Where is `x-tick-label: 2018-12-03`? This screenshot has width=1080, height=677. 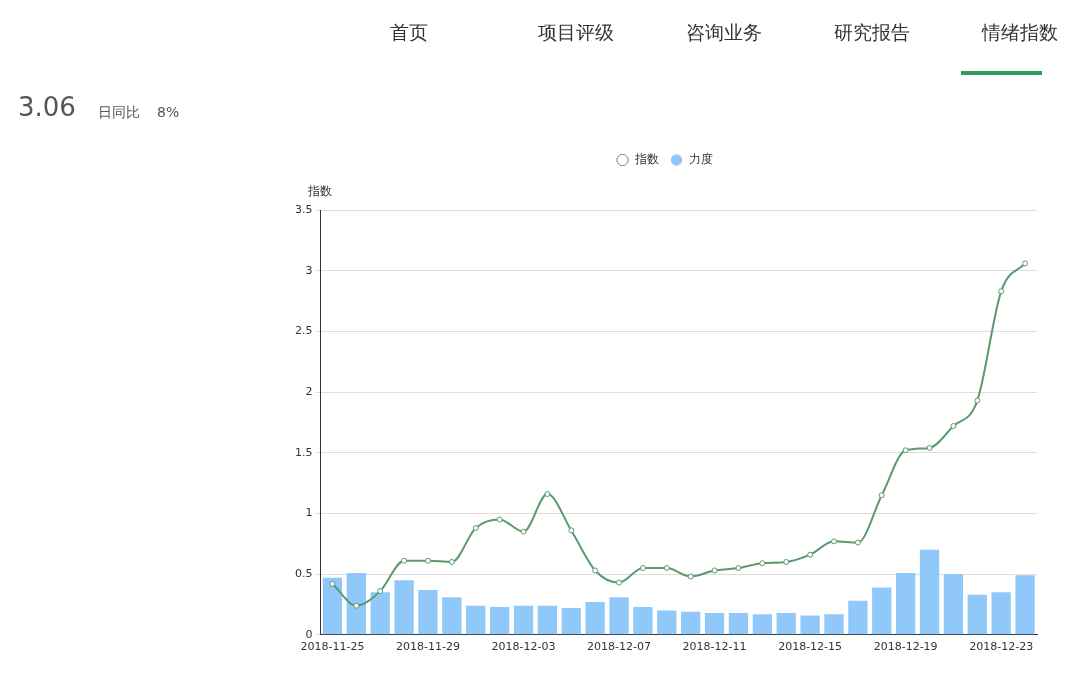
x-tick-label: 2018-12-03 is located at coordinates (523, 647).